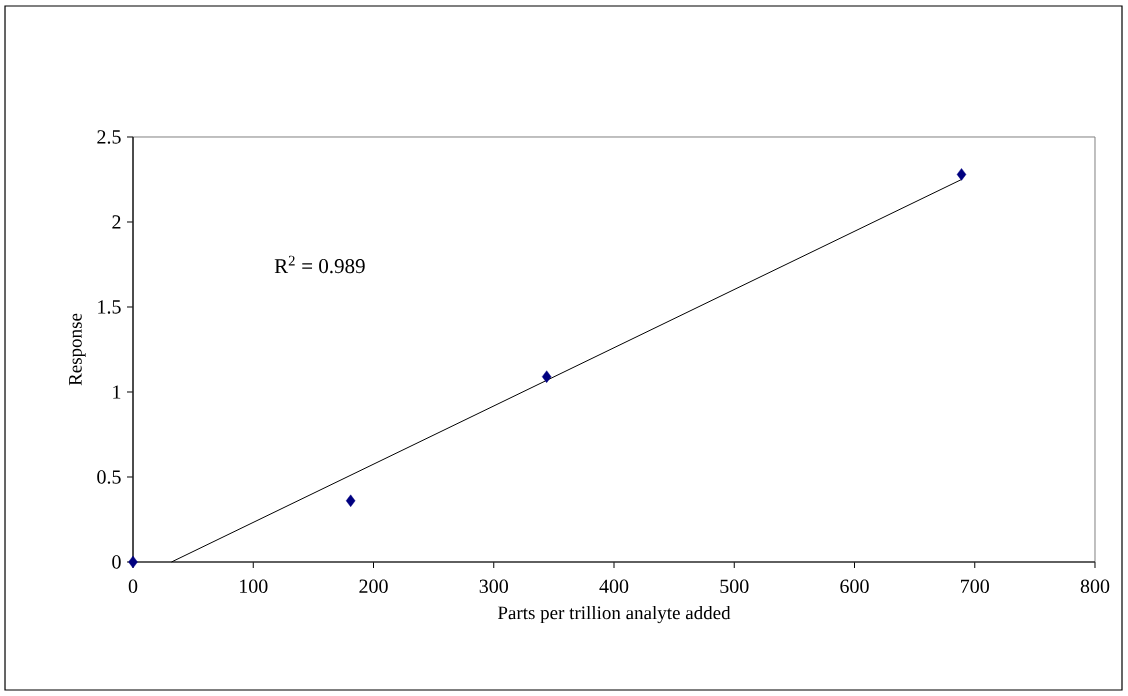 The height and width of the screenshot is (696, 1128). I want to click on y-tick-label: 2.5, so click(109, 137).